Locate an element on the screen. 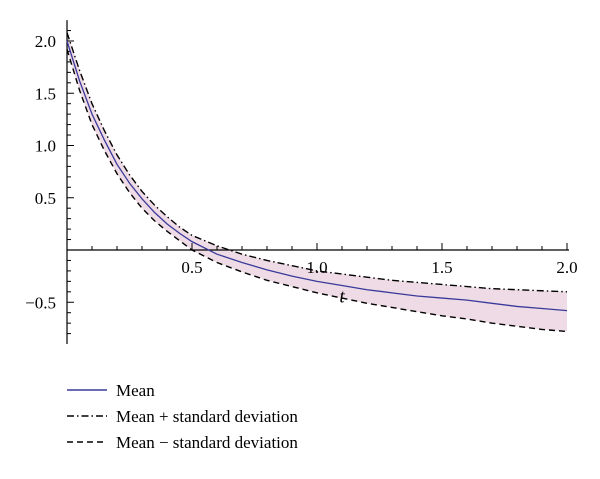 The width and height of the screenshot is (600, 479). y-tick-label: 0.5 is located at coordinates (45, 198).